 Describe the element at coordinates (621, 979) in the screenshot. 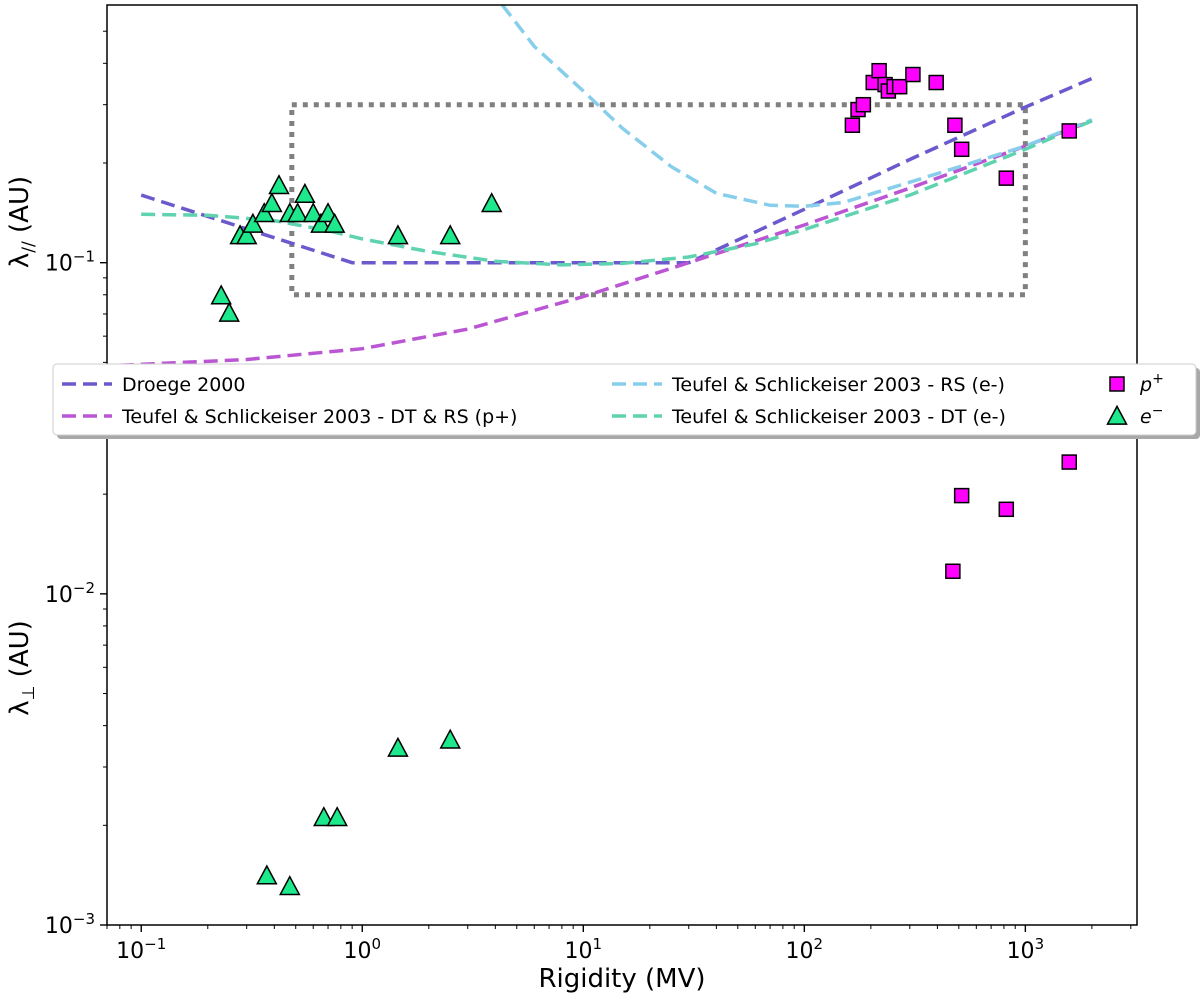

I see `x-axis-title: Rigidity (MV)` at that location.